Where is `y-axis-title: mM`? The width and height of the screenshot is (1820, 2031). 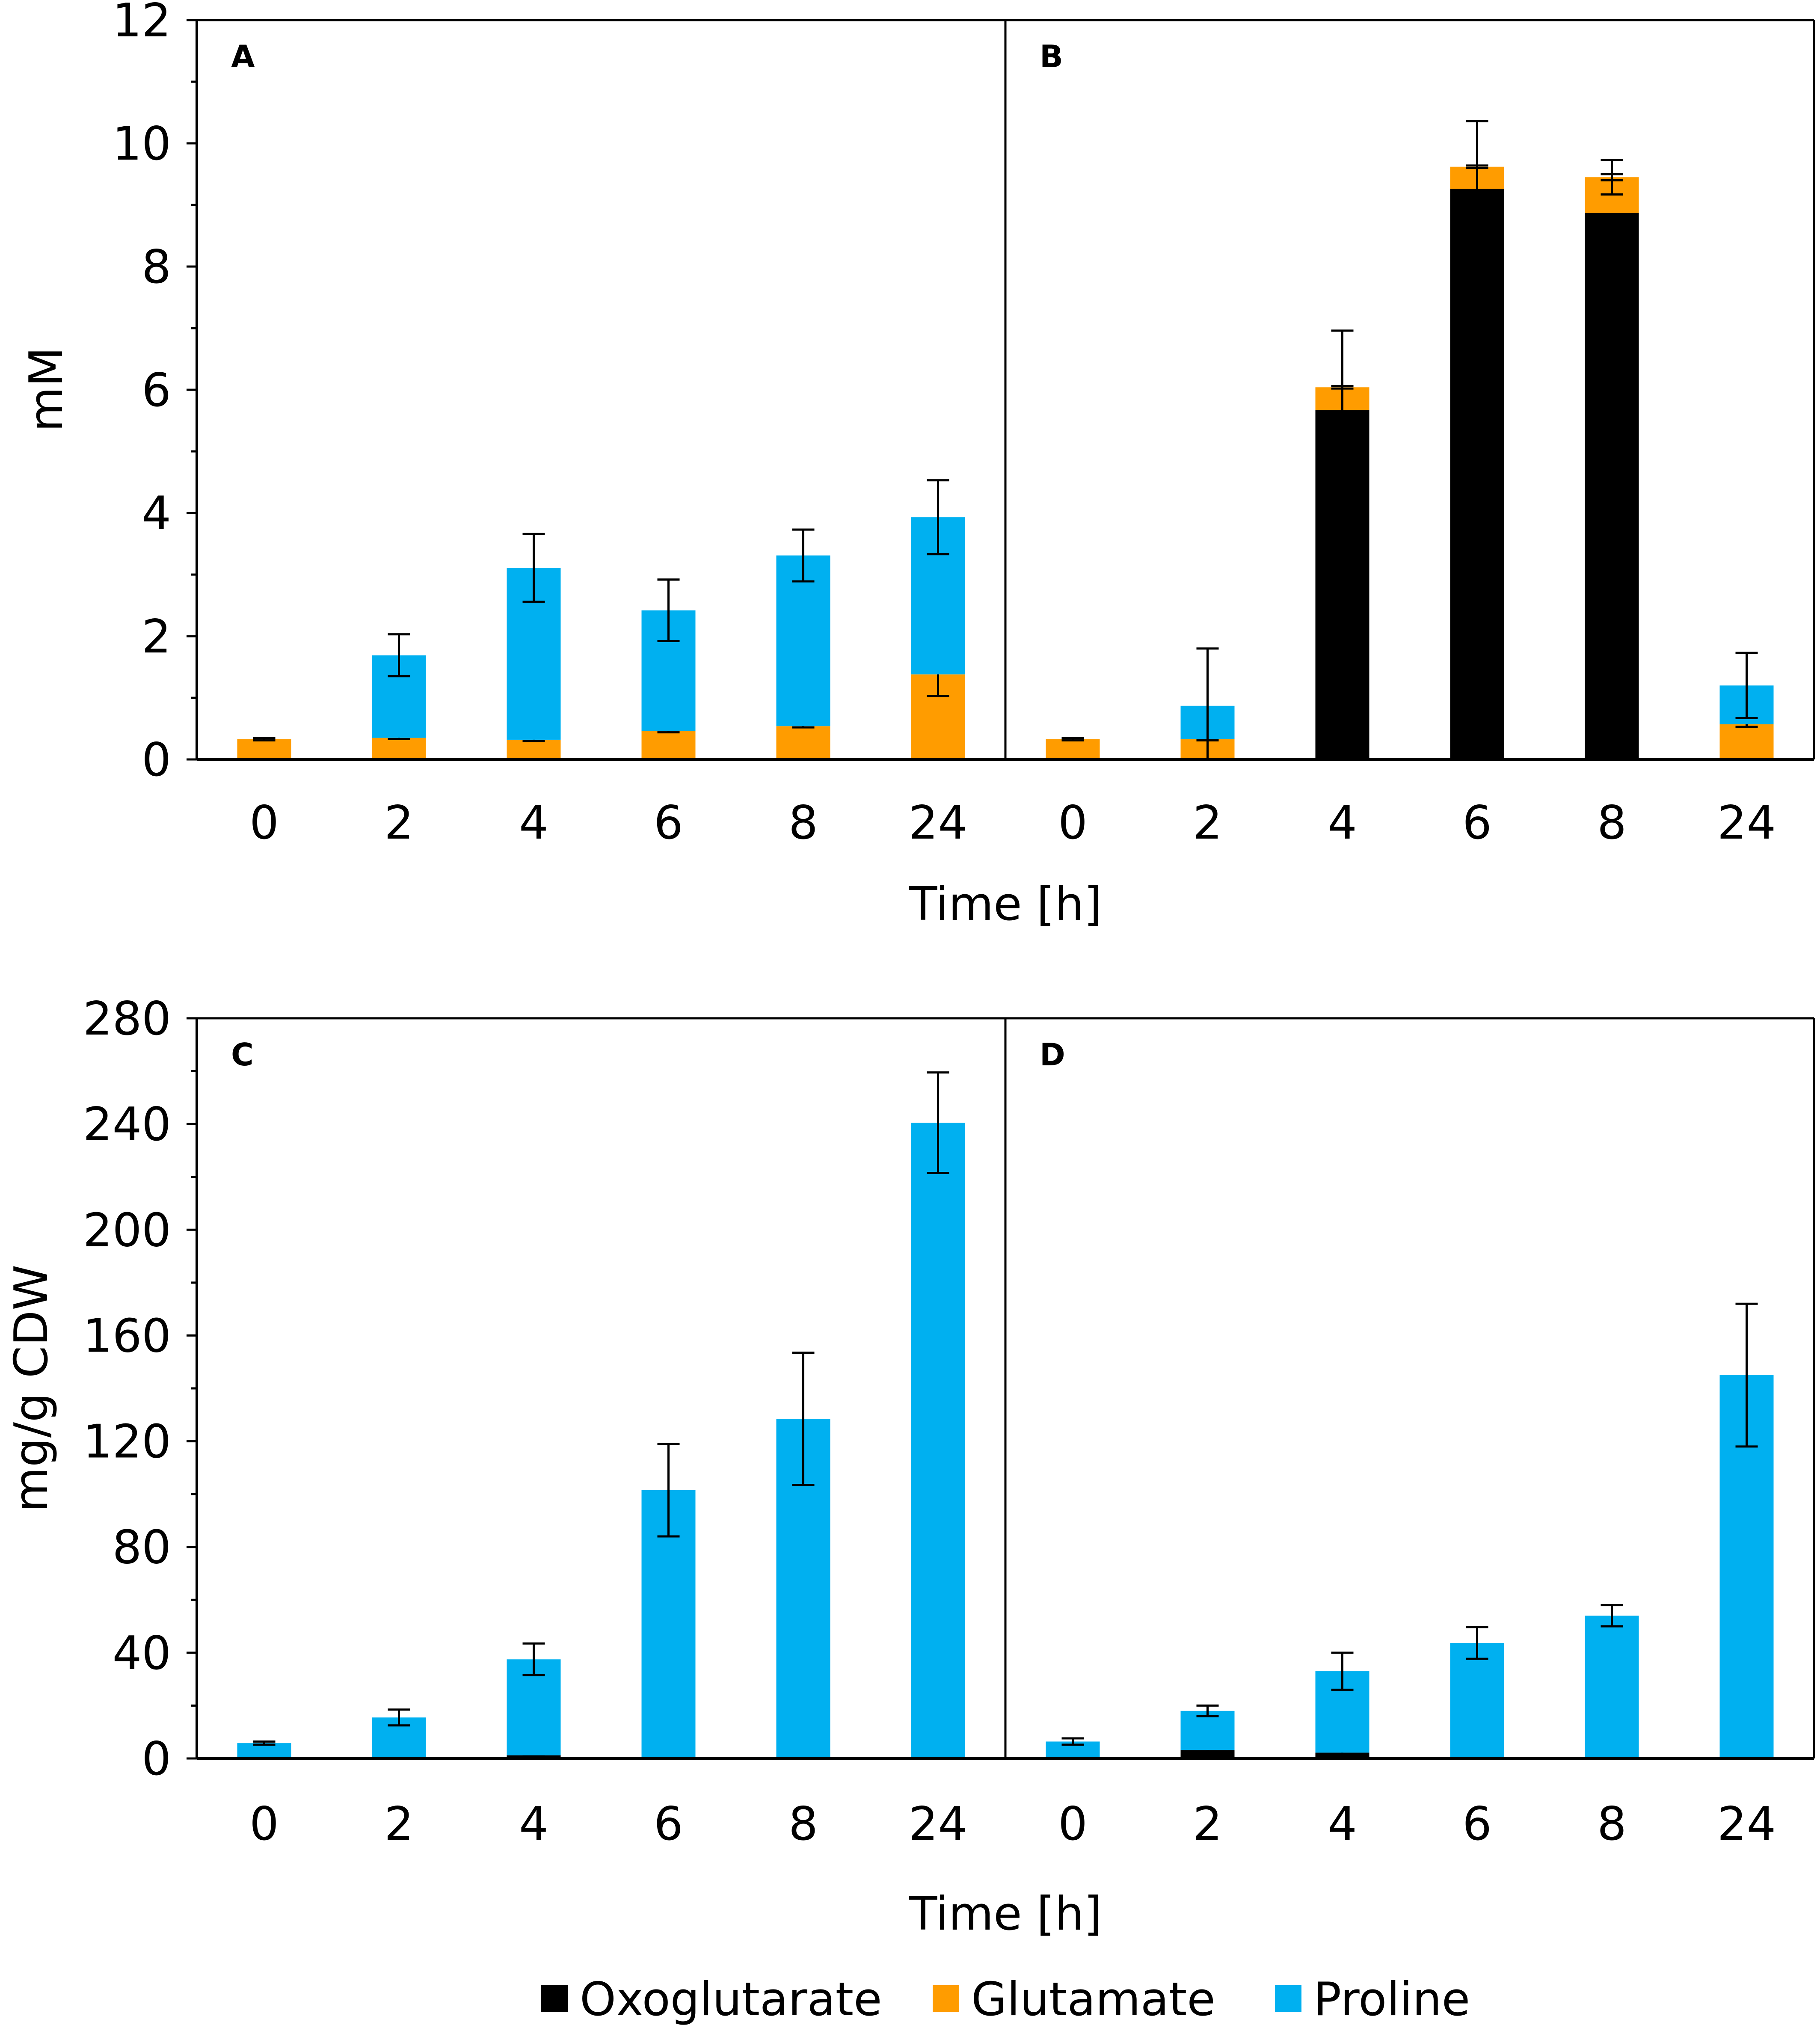
y-axis-title: mM is located at coordinates (46, 390).